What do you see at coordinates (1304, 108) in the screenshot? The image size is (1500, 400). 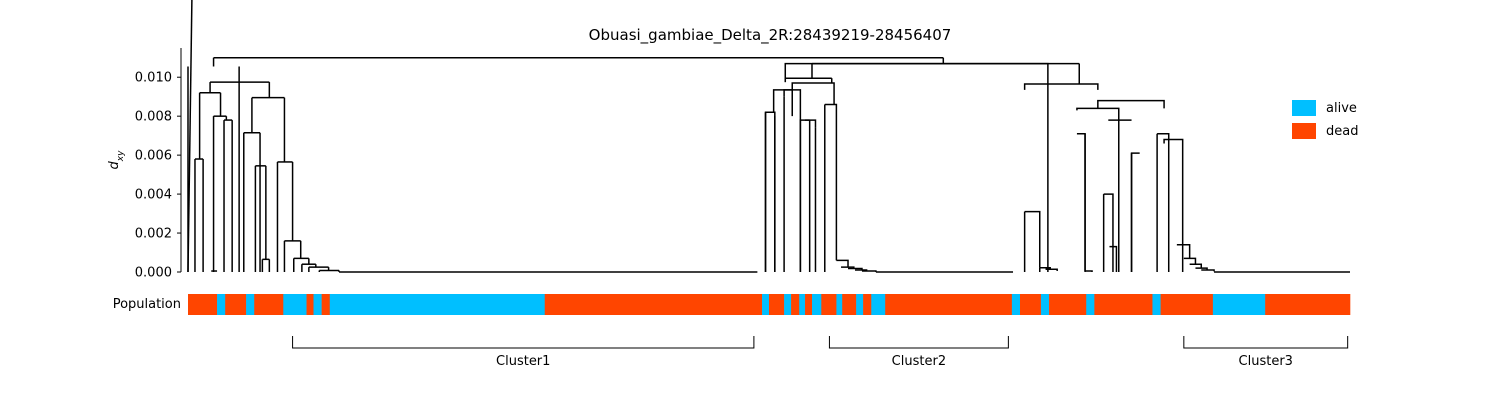 I see `legend-swatch-alive` at bounding box center [1304, 108].